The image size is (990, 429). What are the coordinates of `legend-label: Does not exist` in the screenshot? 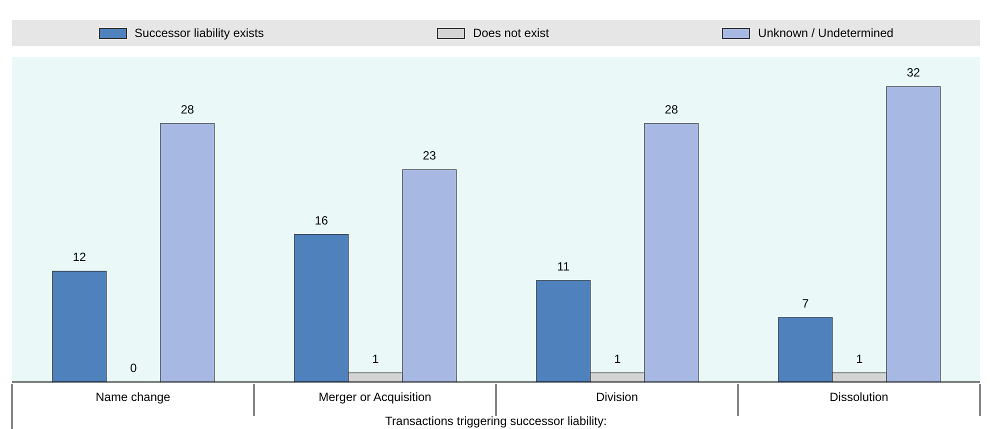 It's located at (510, 33).